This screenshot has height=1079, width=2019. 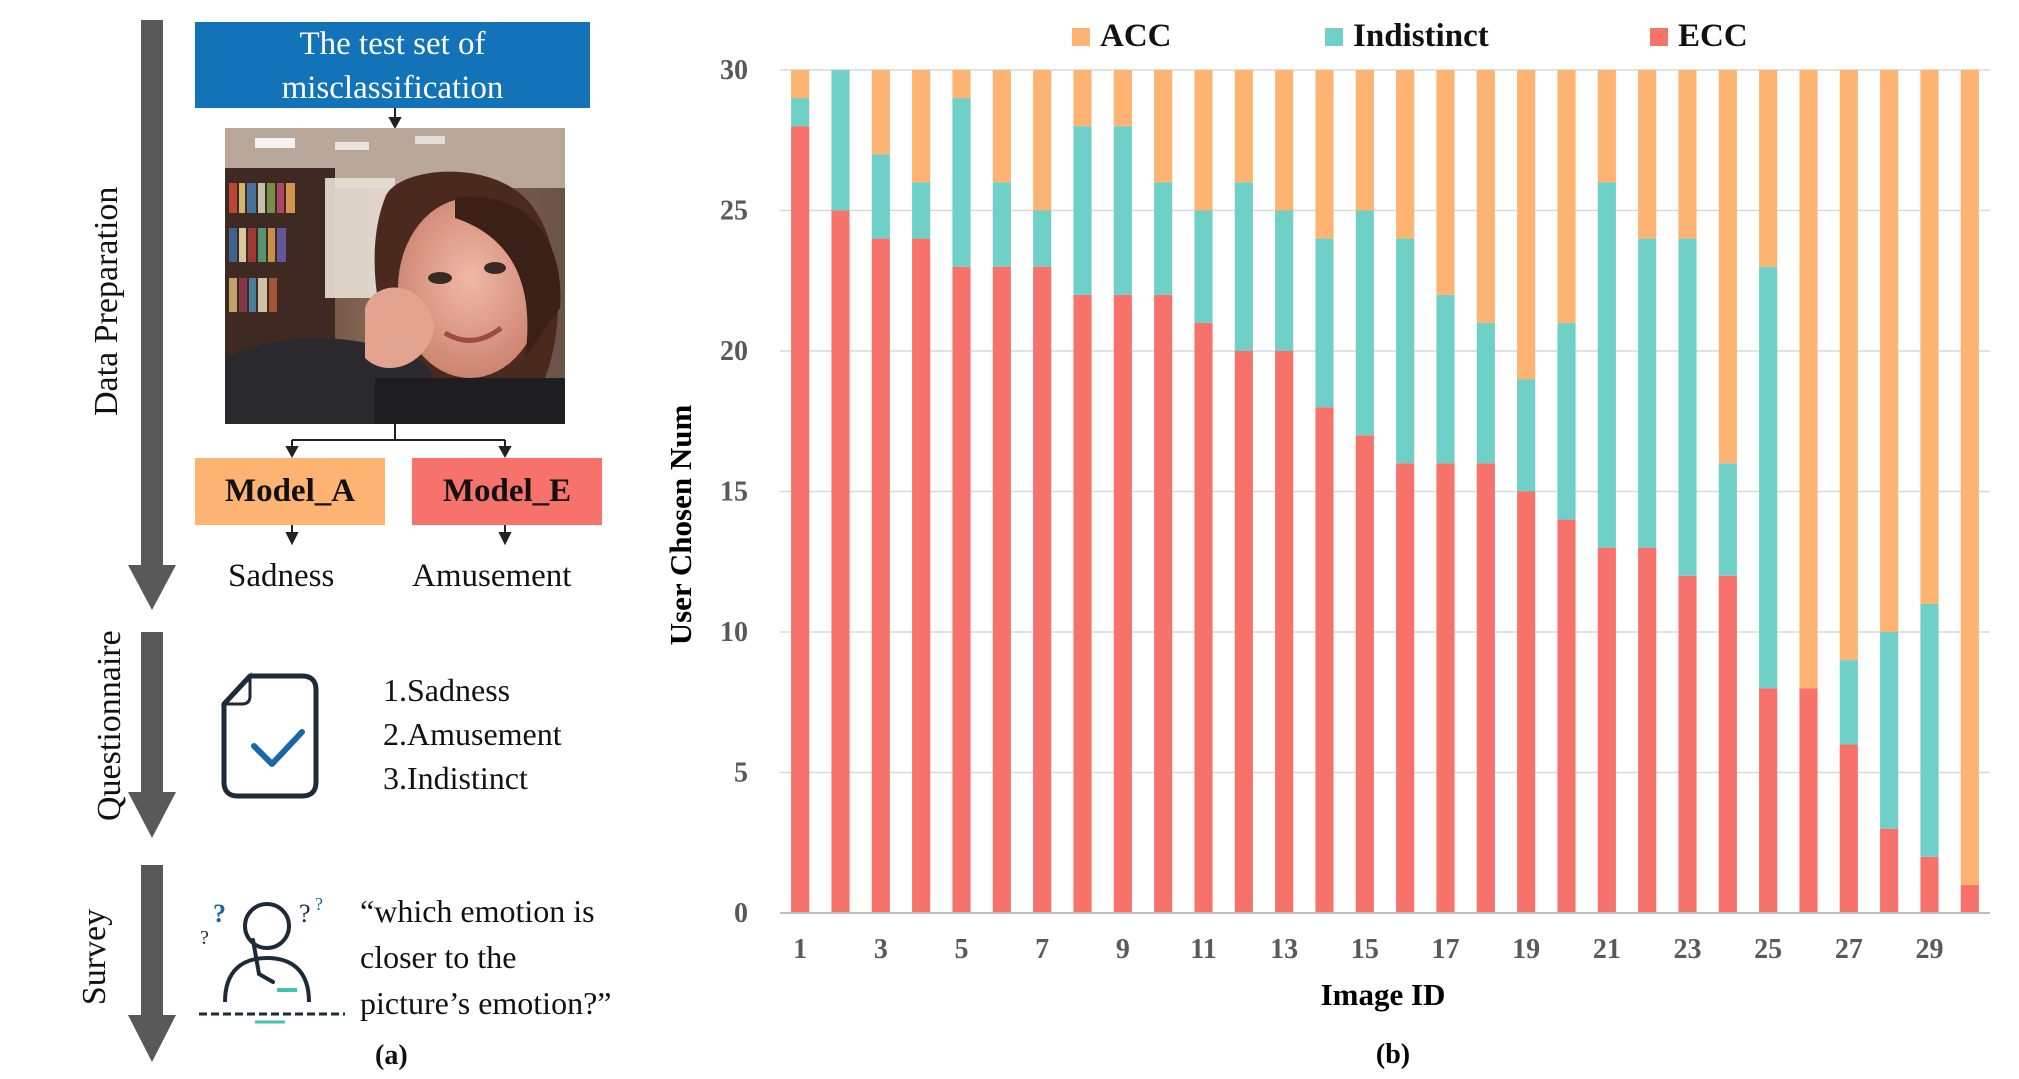 What do you see at coordinates (152, 940) in the screenshot?
I see `survey-arrow-shaft` at bounding box center [152, 940].